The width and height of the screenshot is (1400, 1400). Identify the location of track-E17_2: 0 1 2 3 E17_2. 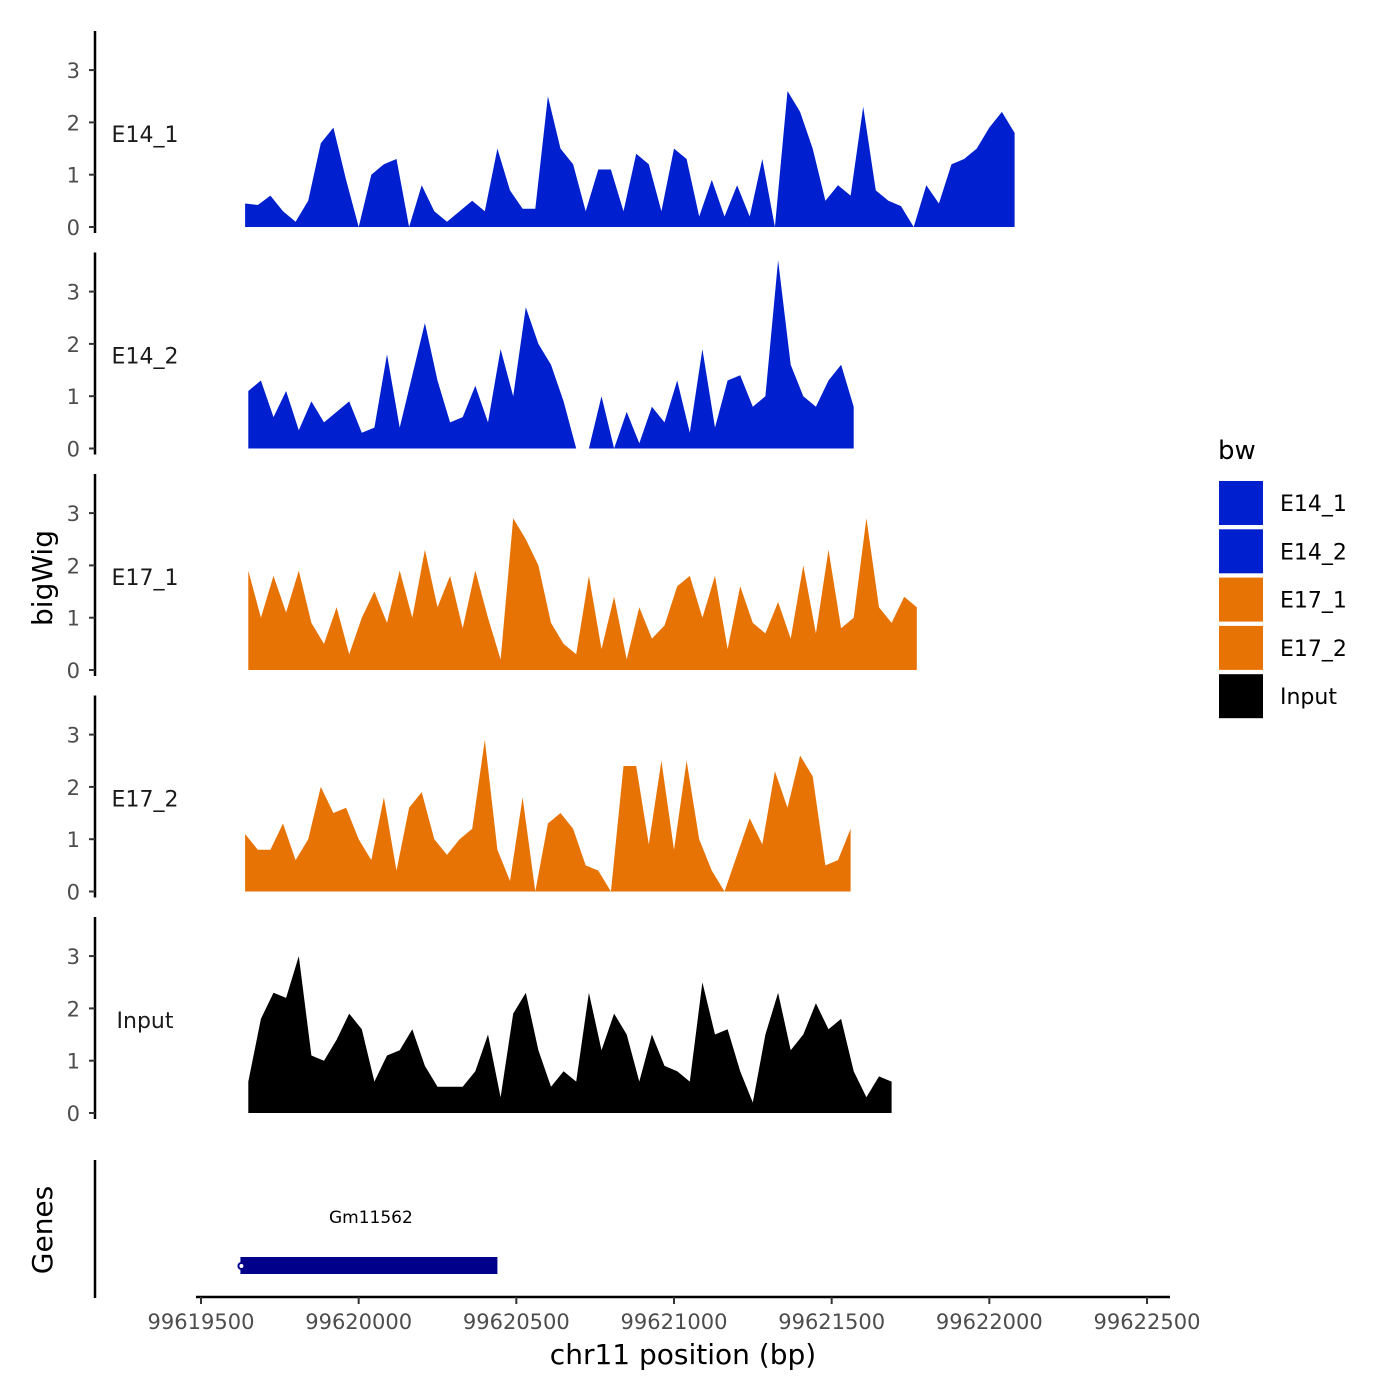
(459, 800).